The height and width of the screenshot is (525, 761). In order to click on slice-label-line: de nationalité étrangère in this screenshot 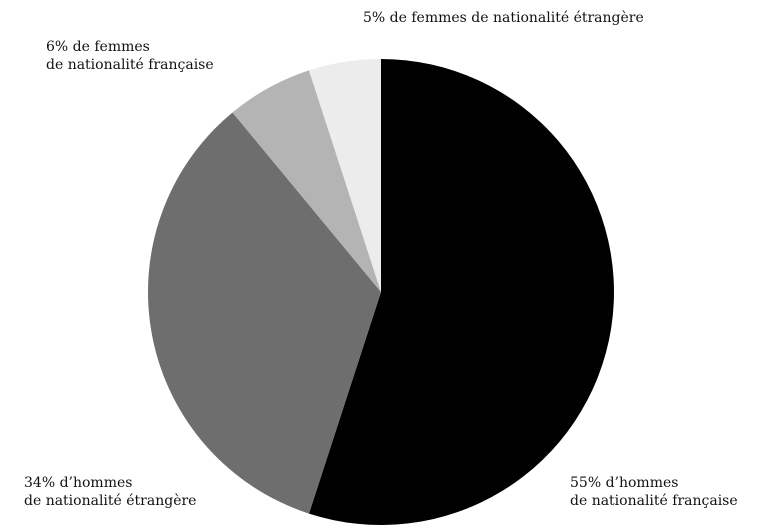, I will do `click(110, 501)`.